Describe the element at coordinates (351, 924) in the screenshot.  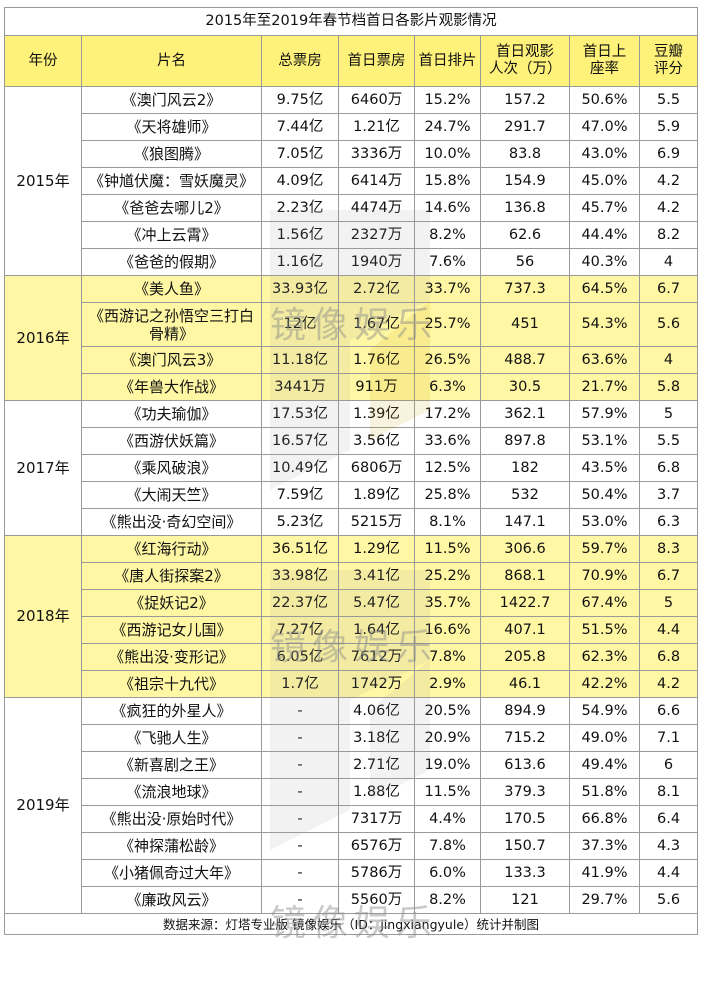
I see `footer-row: 数据来源：灯塔专业版 镜像娱乐（ID：jingxiangyule）统计并制图` at that location.